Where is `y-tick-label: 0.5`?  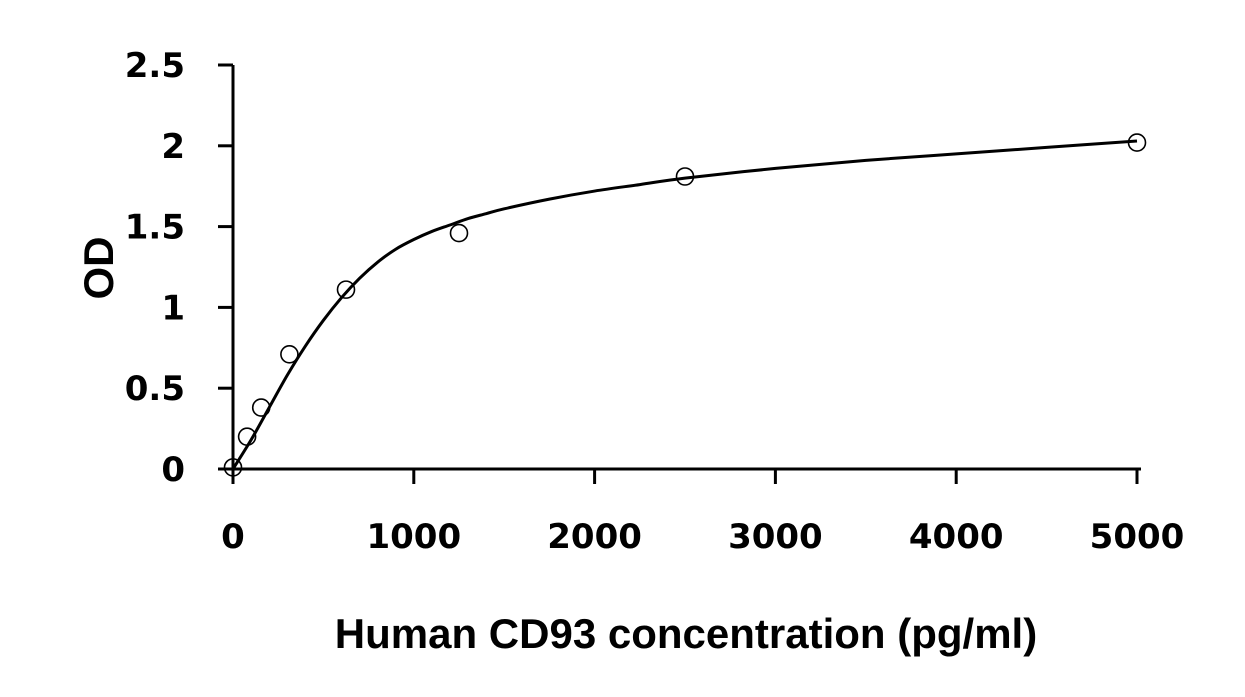 y-tick-label: 0.5 is located at coordinates (155, 389).